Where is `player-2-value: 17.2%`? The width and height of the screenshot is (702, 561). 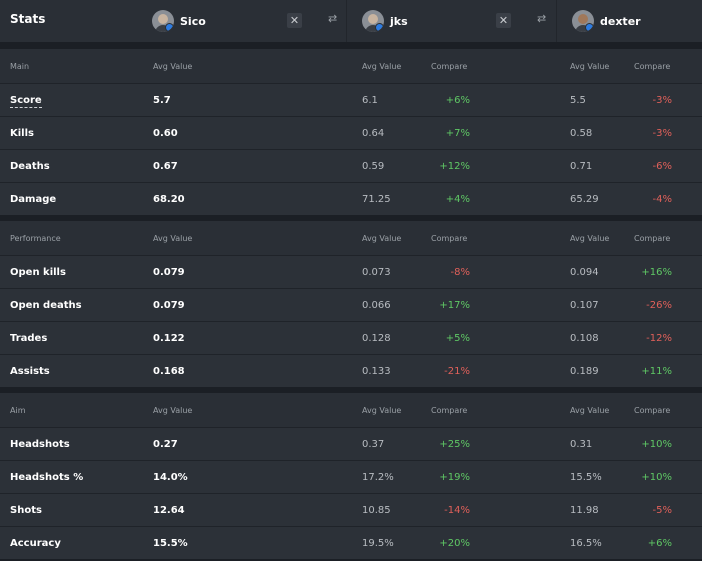
player-2-value: 17.2% is located at coordinates (378, 477).